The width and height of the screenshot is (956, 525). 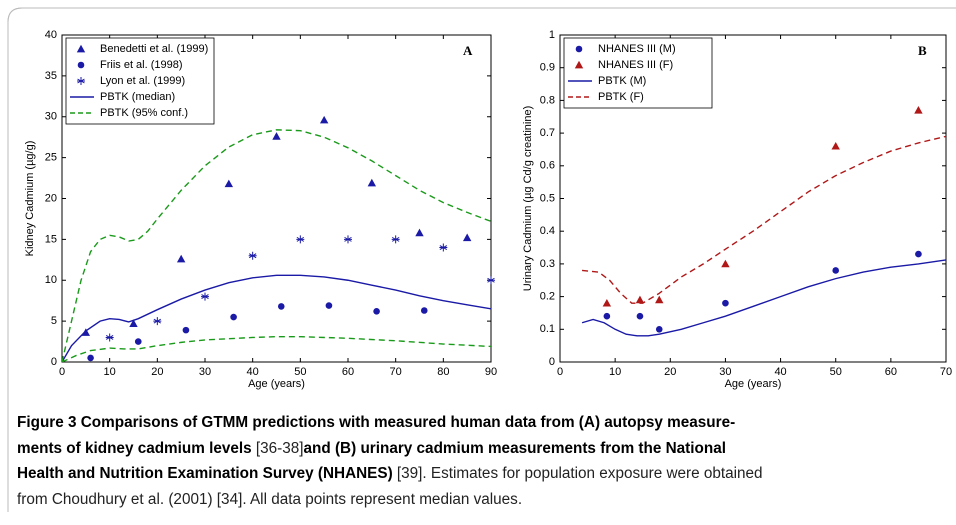 I want to click on legend-label: Lyon et al. (1999), so click(x=142, y=81).